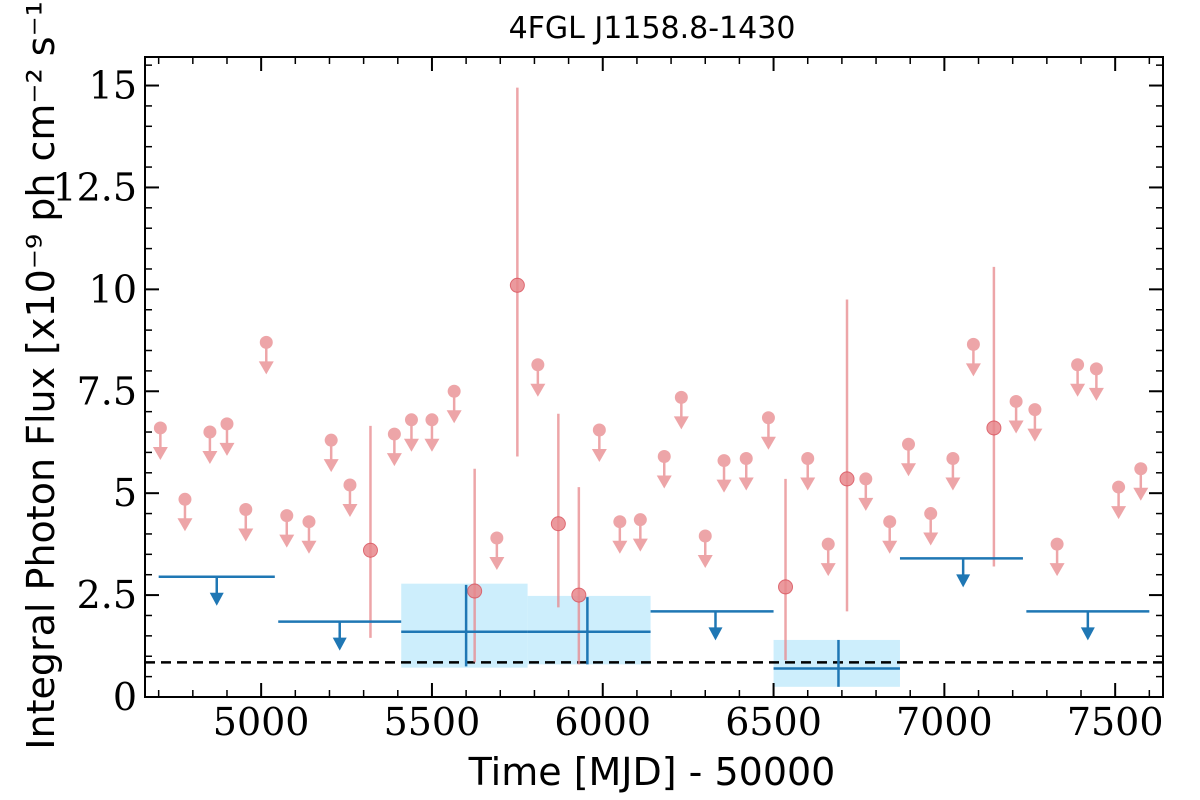 The height and width of the screenshot is (800, 1200). What do you see at coordinates (160, 453) in the screenshot?
I see `fine-upper-limit-0-head` at bounding box center [160, 453].